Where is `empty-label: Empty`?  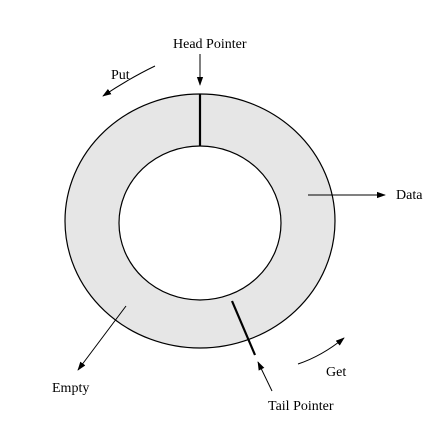
empty-label: Empty is located at coordinates (70, 388).